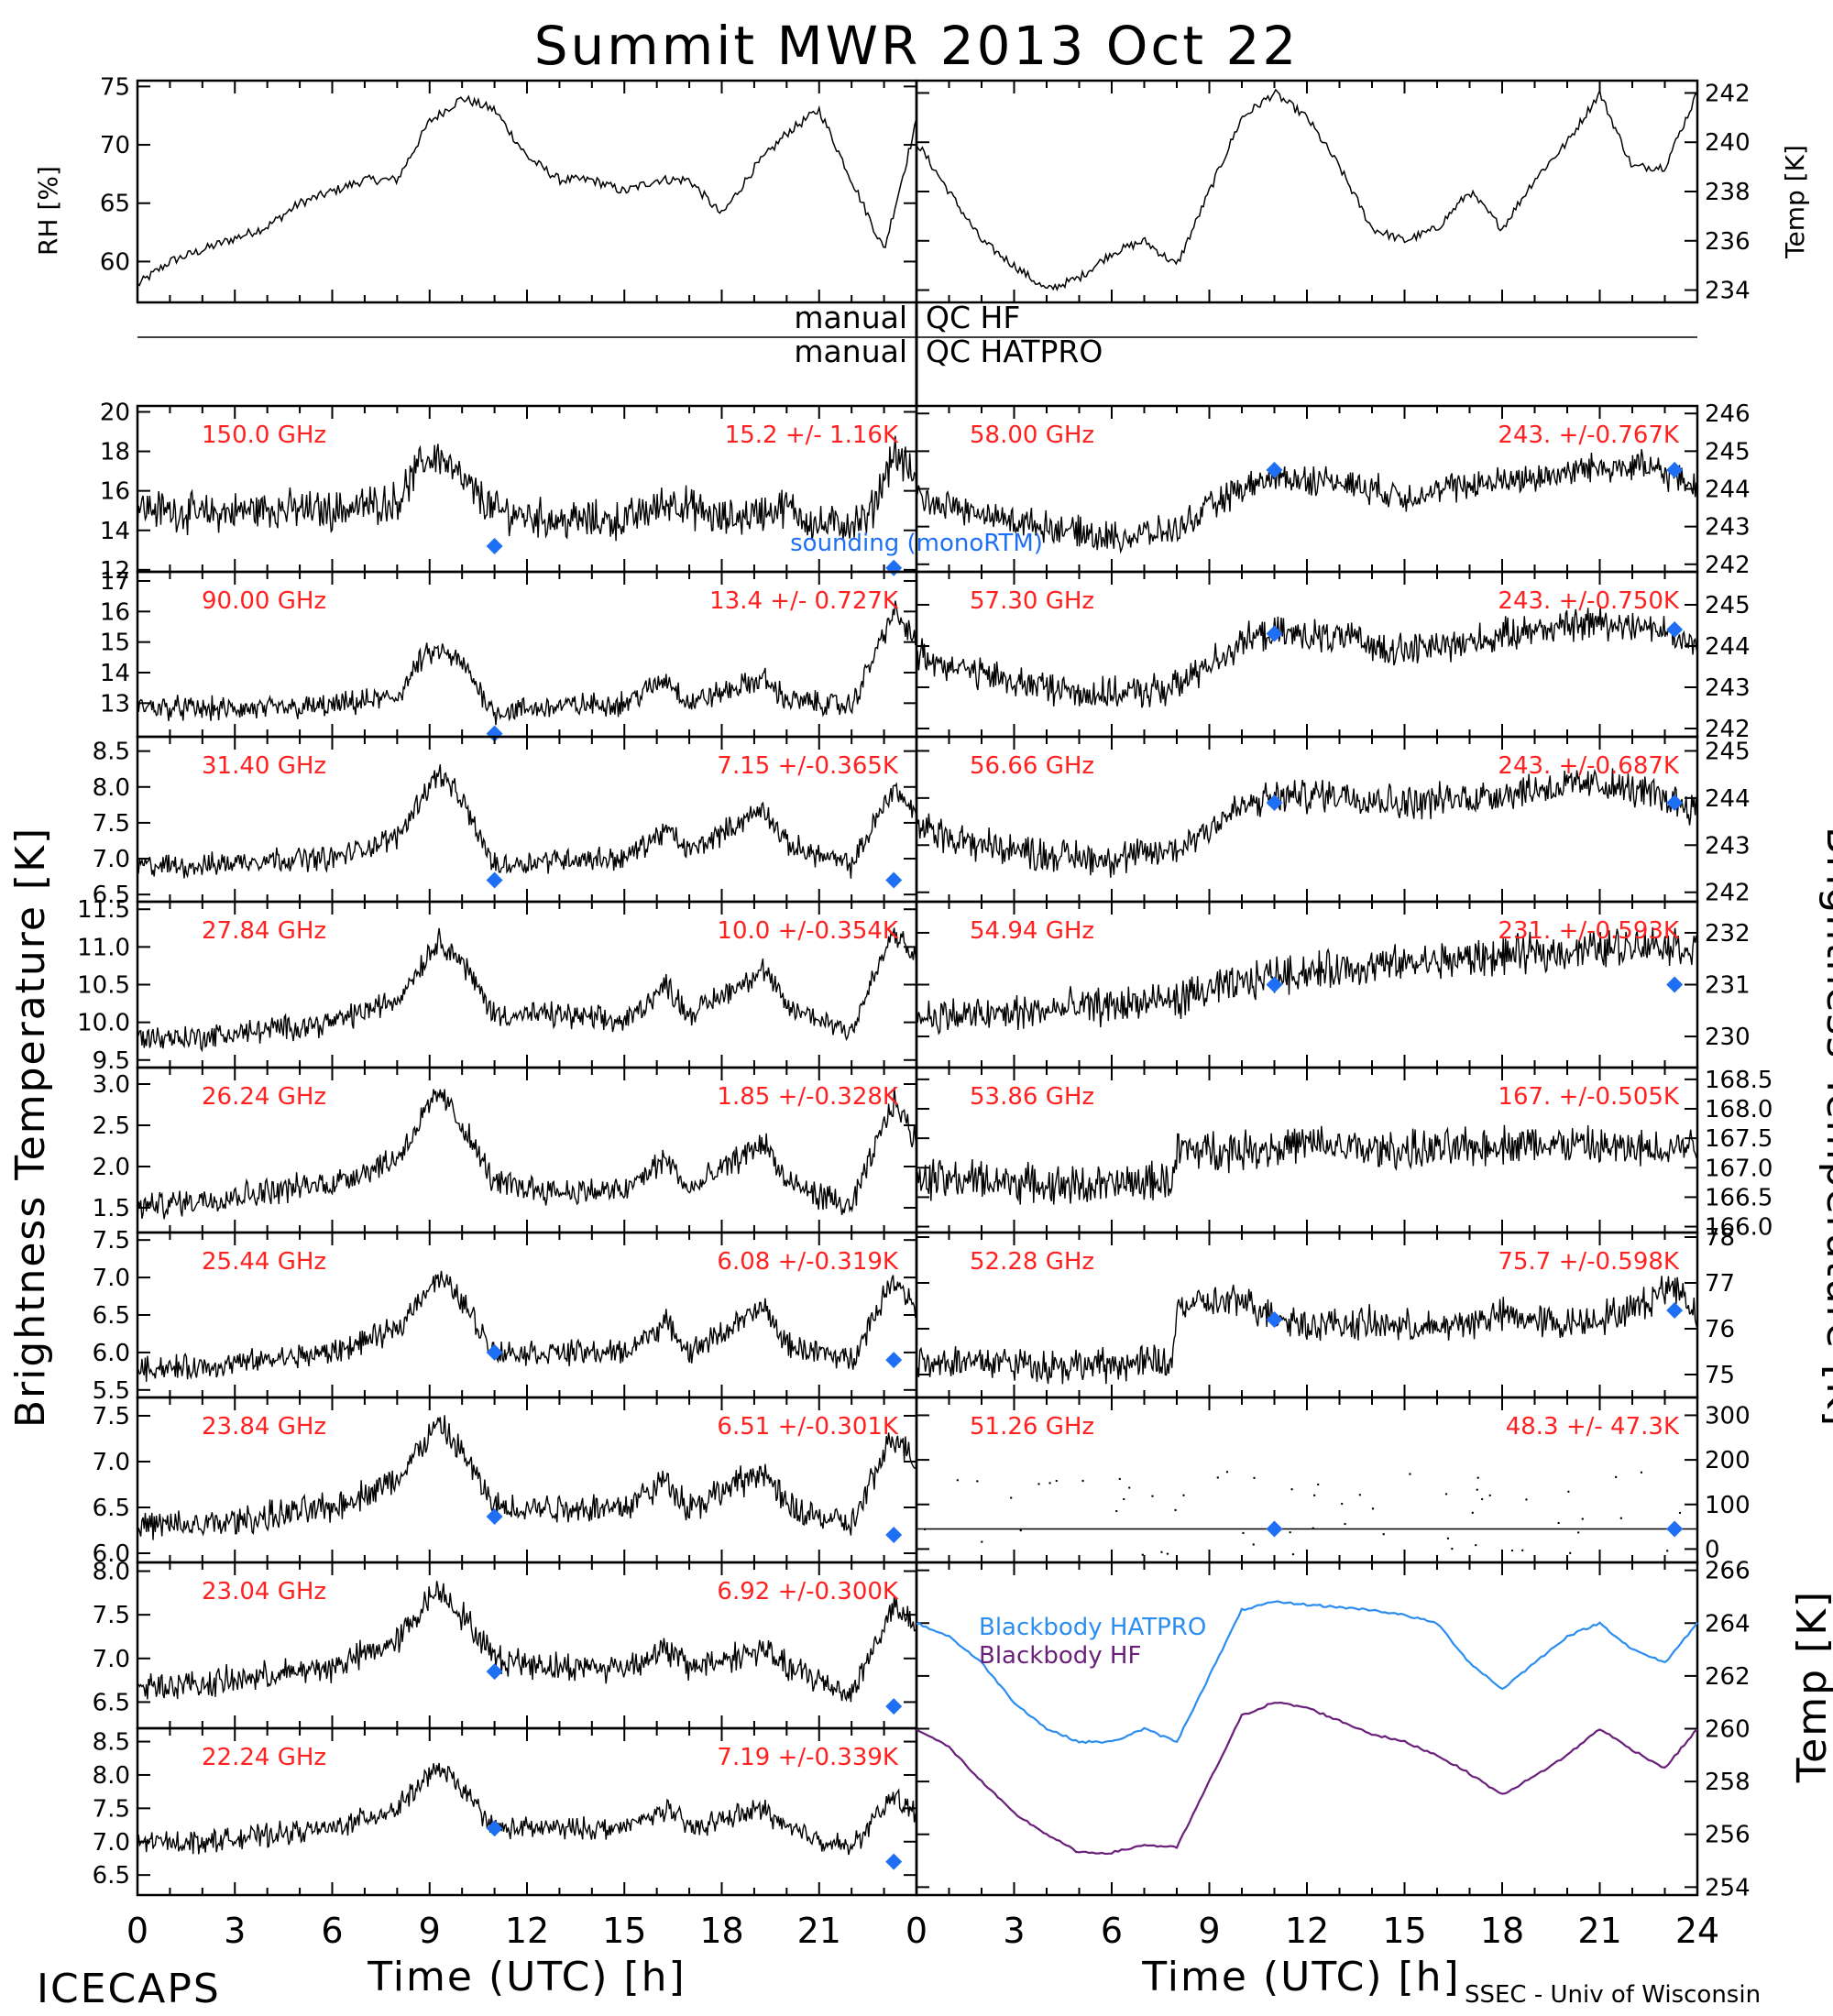 Image resolution: width=1833 pixels, height=2016 pixels. Describe the element at coordinates (1589, 1097) in the screenshot. I see `right-summary-label-5: 167. +/-0.505K` at that location.